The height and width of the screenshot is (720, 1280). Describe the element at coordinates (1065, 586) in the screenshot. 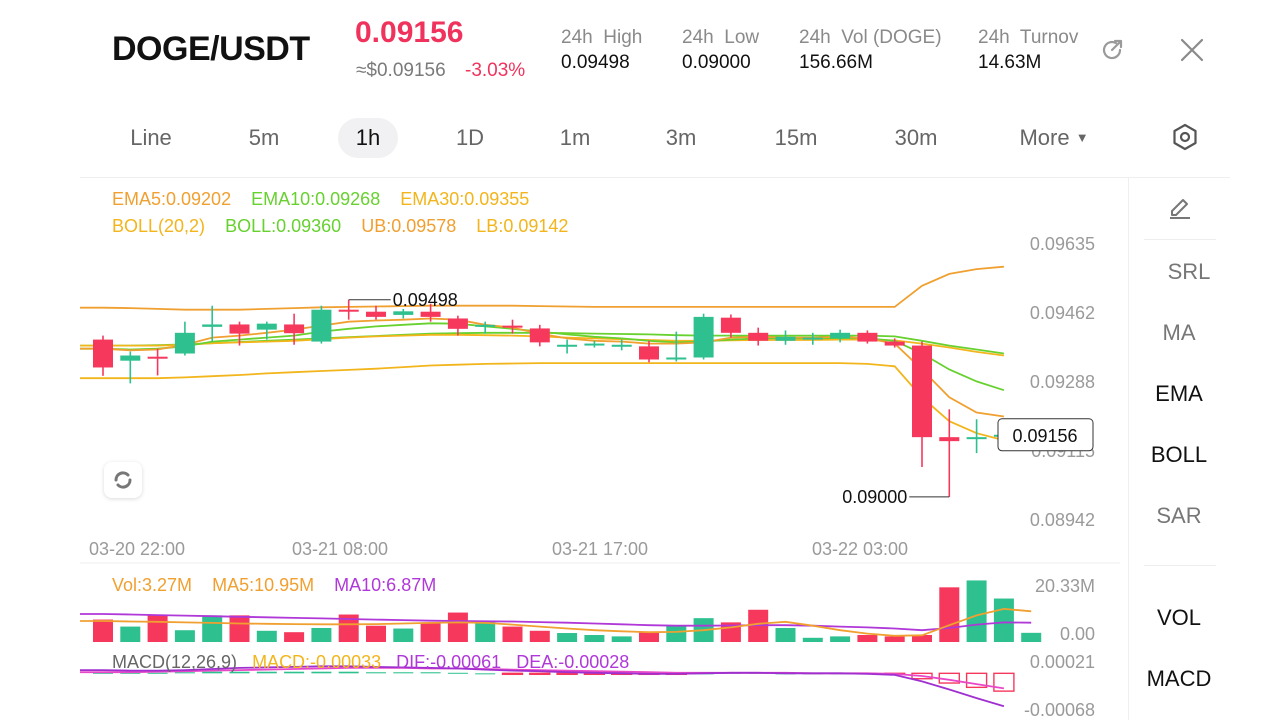

I see `volume-axis-tick: 20.33M` at that location.